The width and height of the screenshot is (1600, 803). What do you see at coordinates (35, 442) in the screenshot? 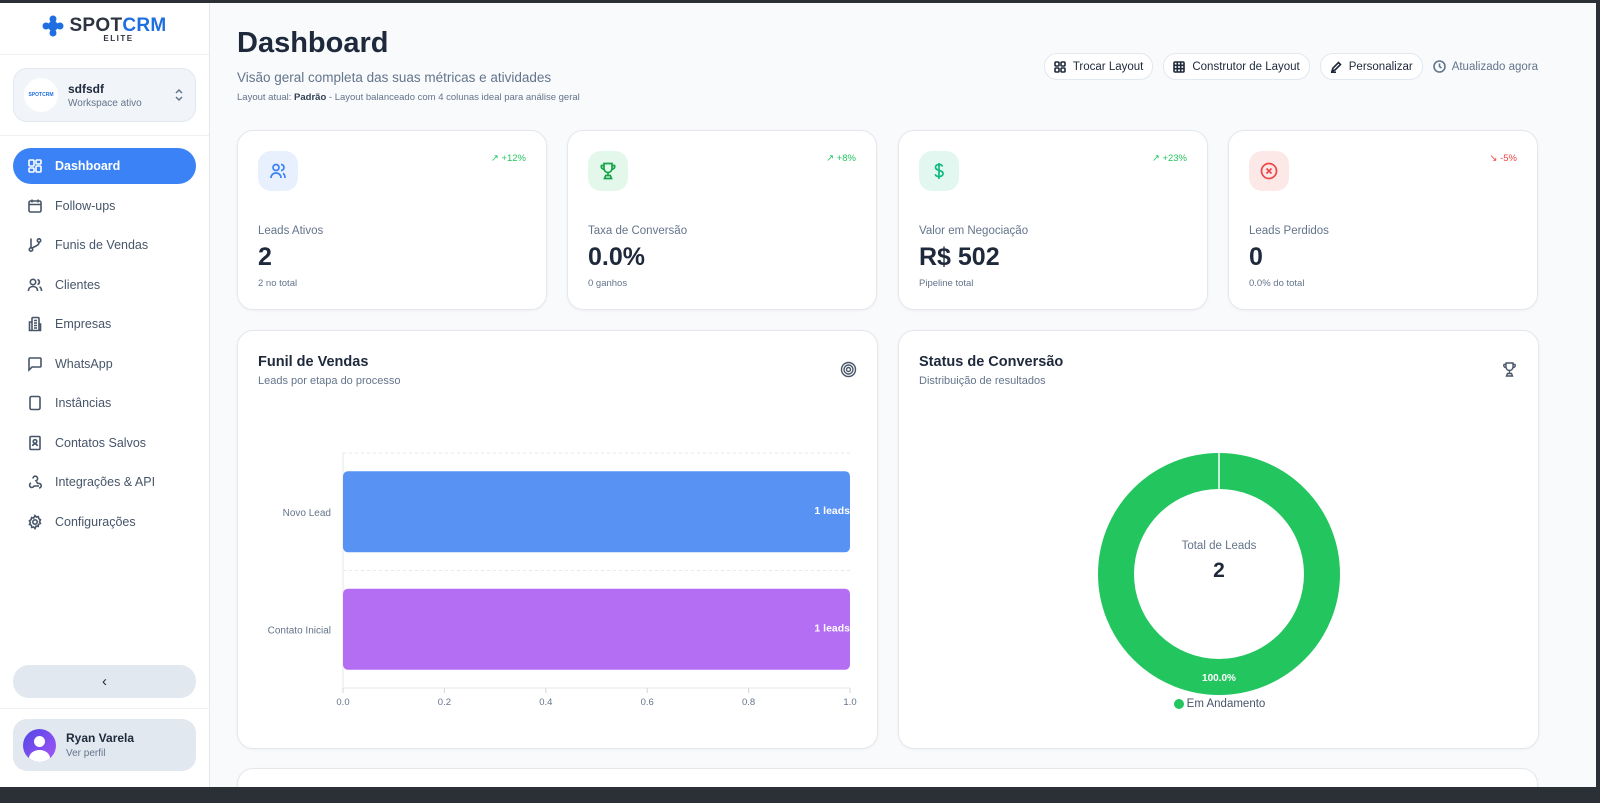
I see `contact-book-icon` at bounding box center [35, 442].